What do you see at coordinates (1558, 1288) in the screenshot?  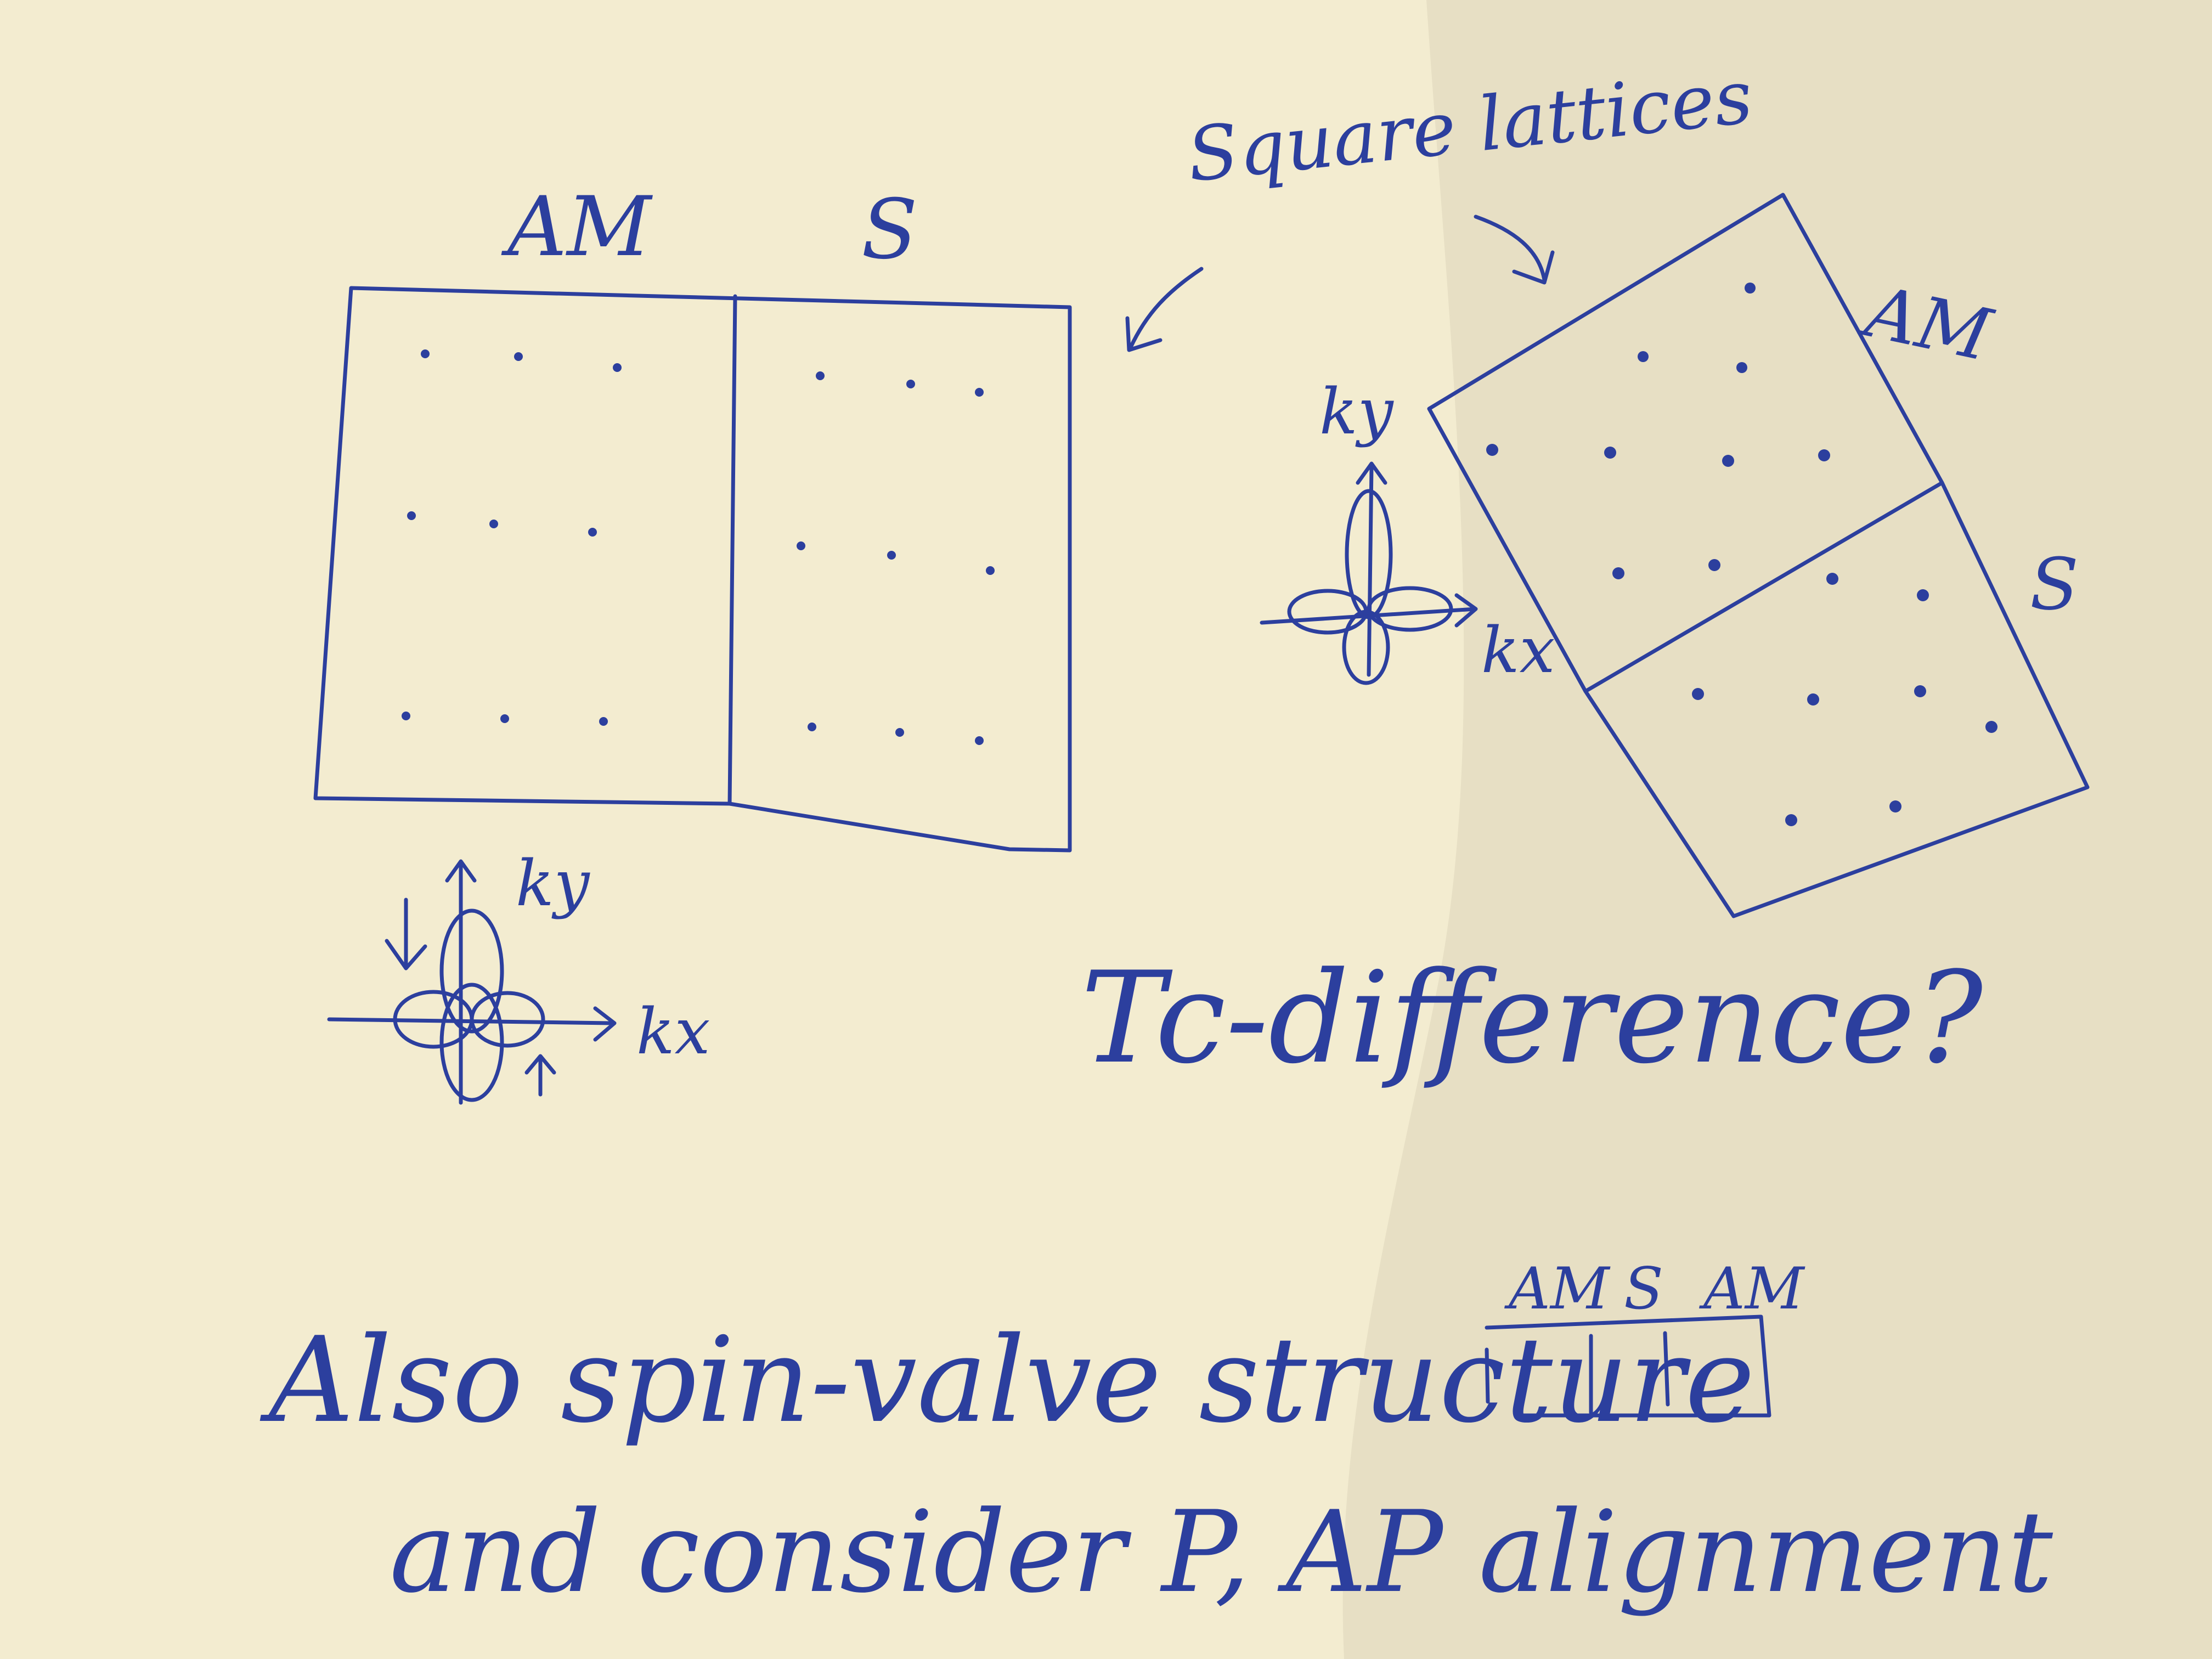 I see `spin-valve-label-am-left: AM` at bounding box center [1558, 1288].